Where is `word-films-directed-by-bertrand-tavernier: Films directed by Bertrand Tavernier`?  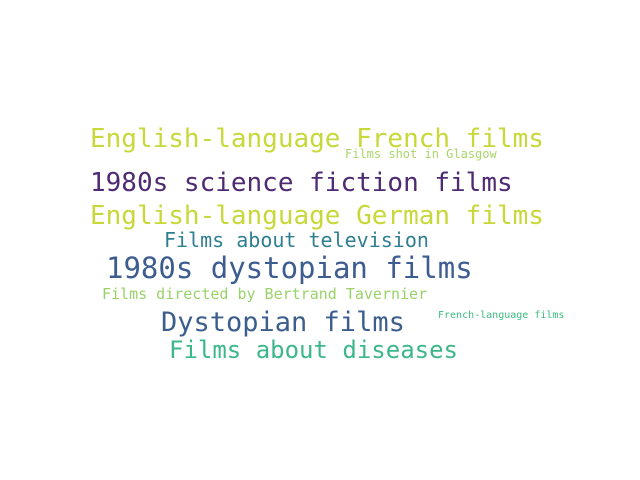
word-films-directed-by-bertrand-tavernier: Films directed by Bertrand Tavernier is located at coordinates (265, 294).